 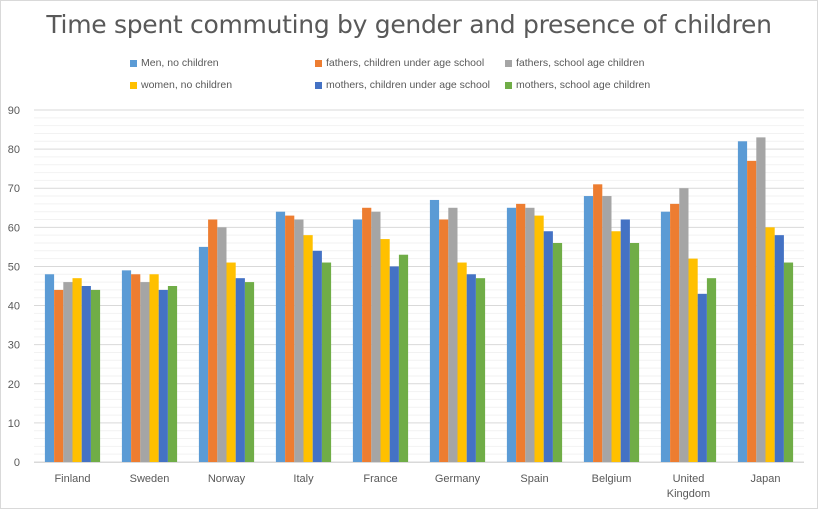 I want to click on y-tick-label: 20, so click(x=14, y=385).